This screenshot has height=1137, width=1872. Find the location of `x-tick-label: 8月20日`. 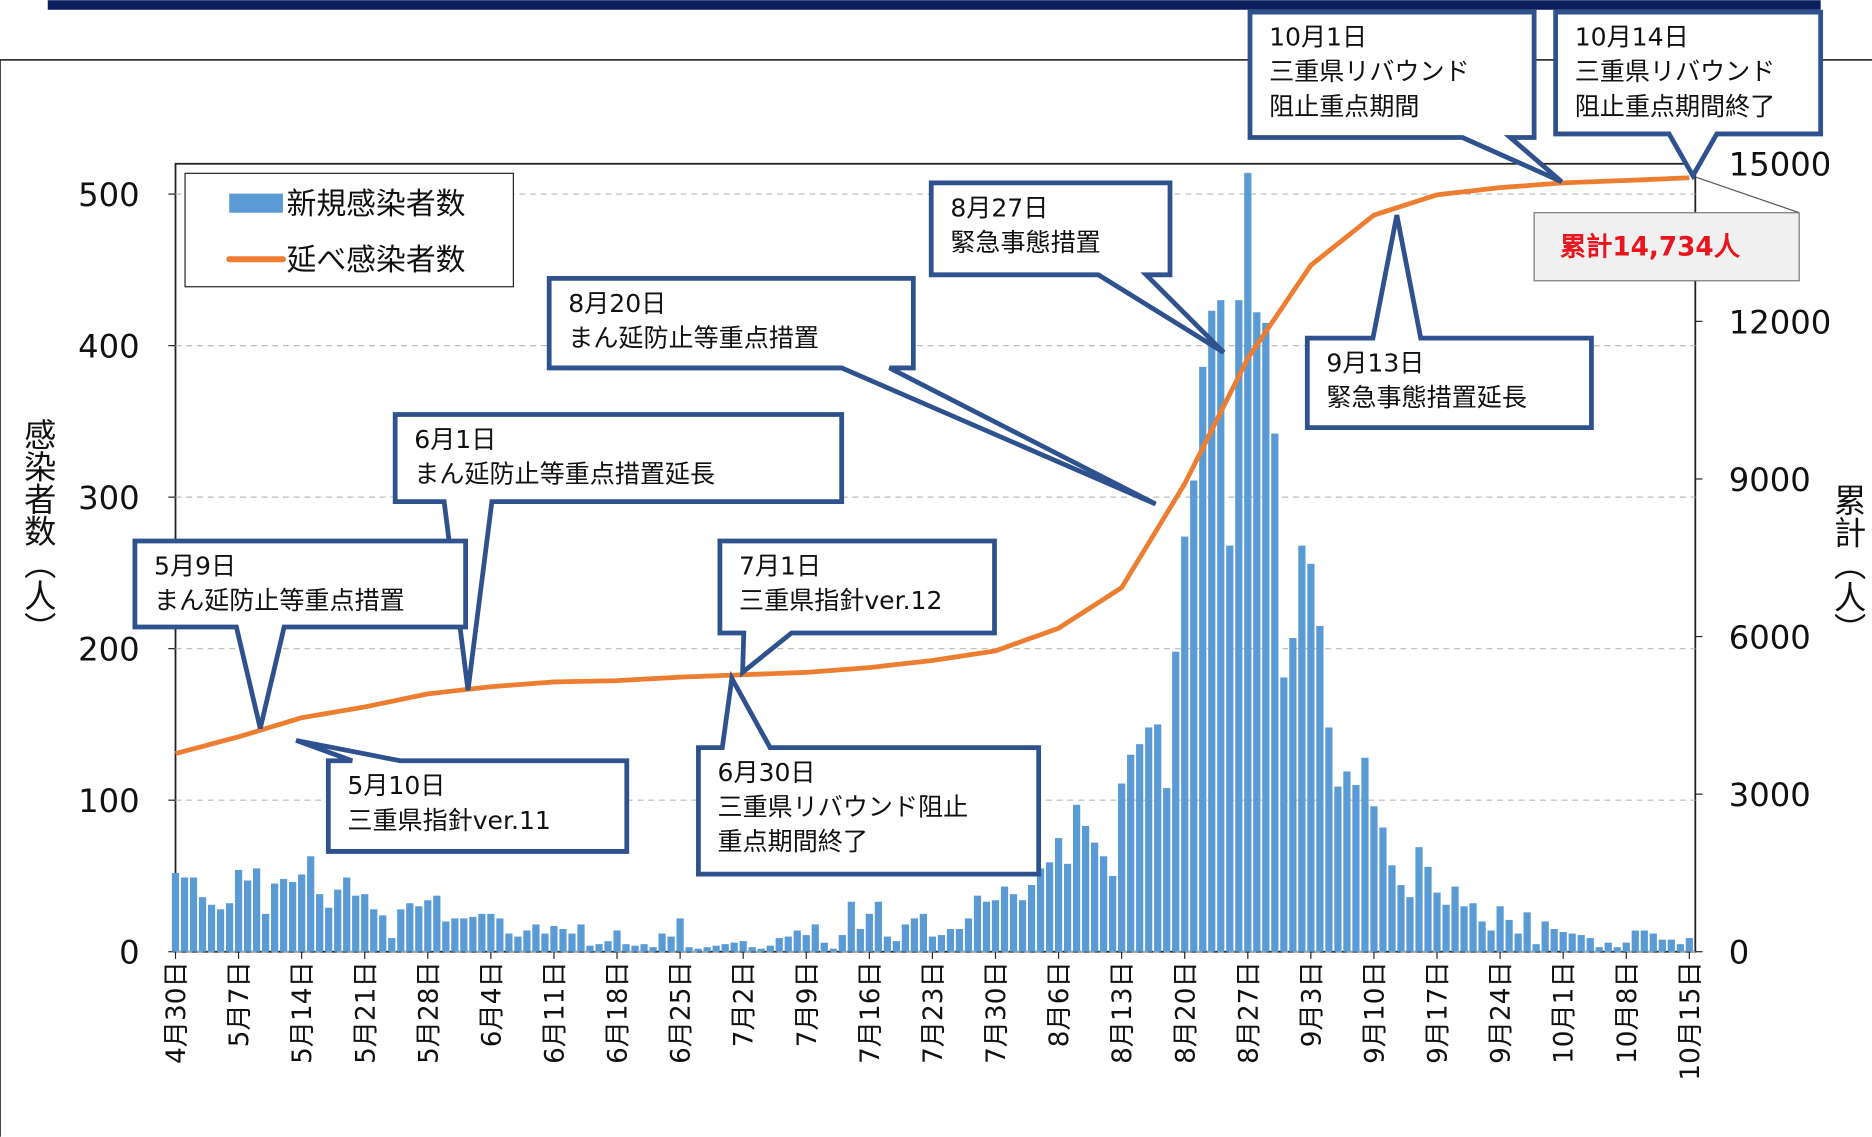

x-tick-label: 8月20日 is located at coordinates (1186, 1012).